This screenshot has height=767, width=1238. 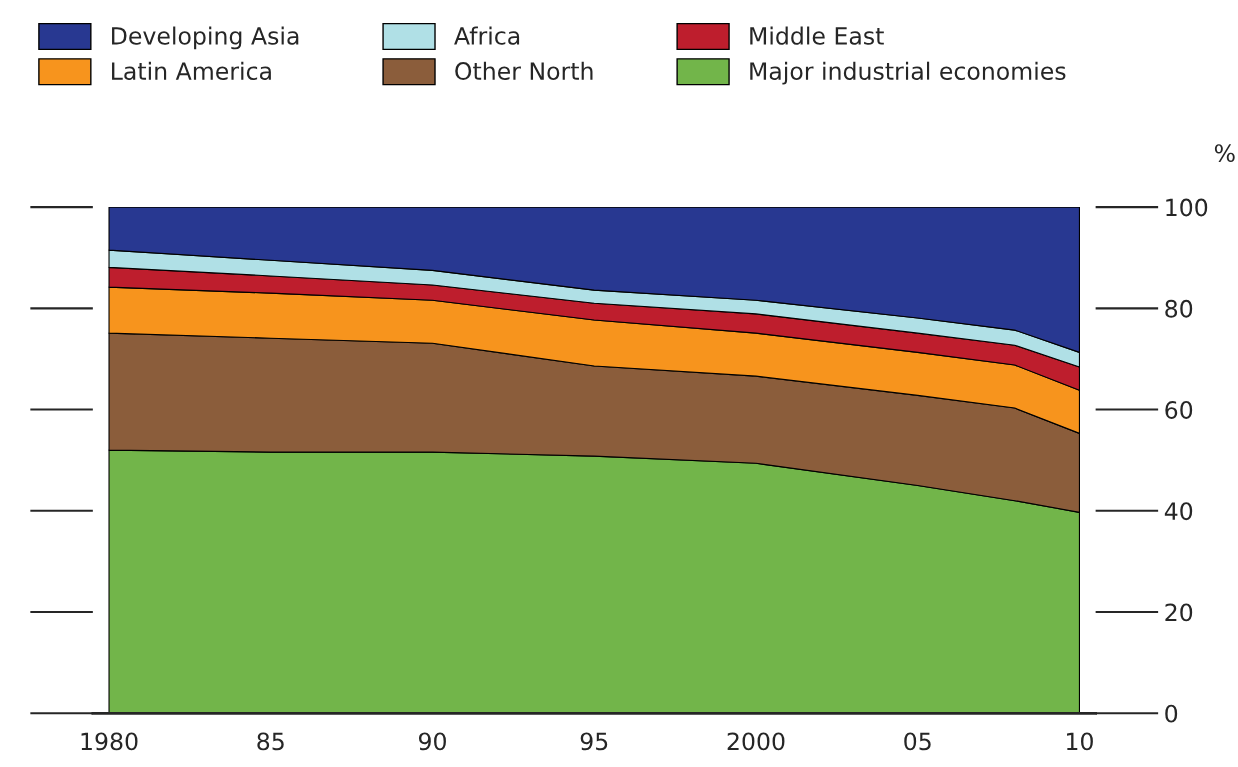 I want to click on legend-label: Africa, so click(x=487, y=35).